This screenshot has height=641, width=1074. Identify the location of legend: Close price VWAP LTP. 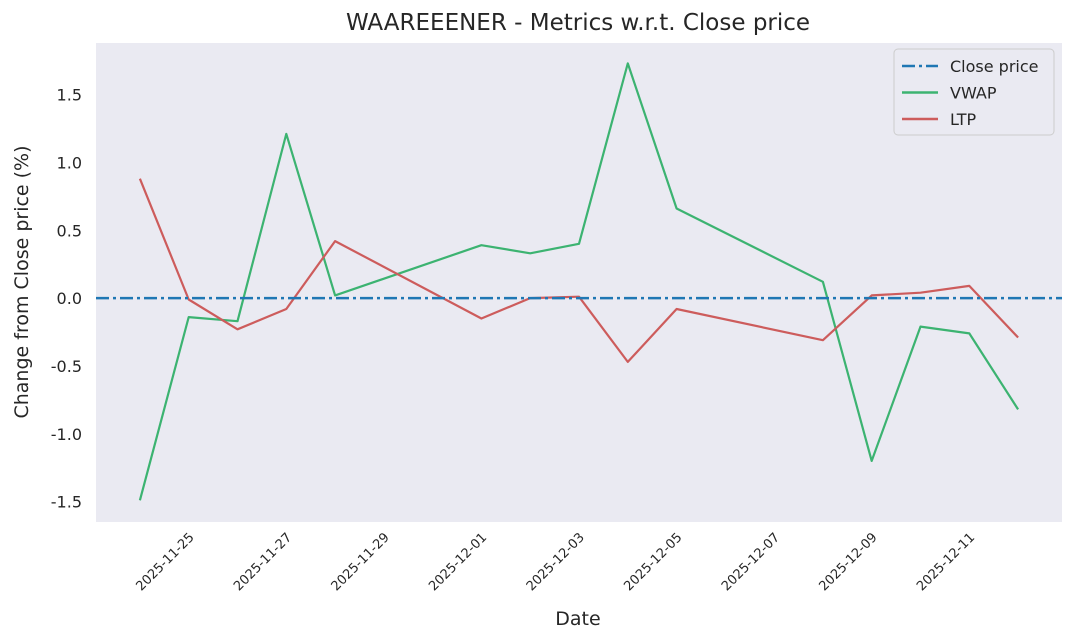
(974, 92).